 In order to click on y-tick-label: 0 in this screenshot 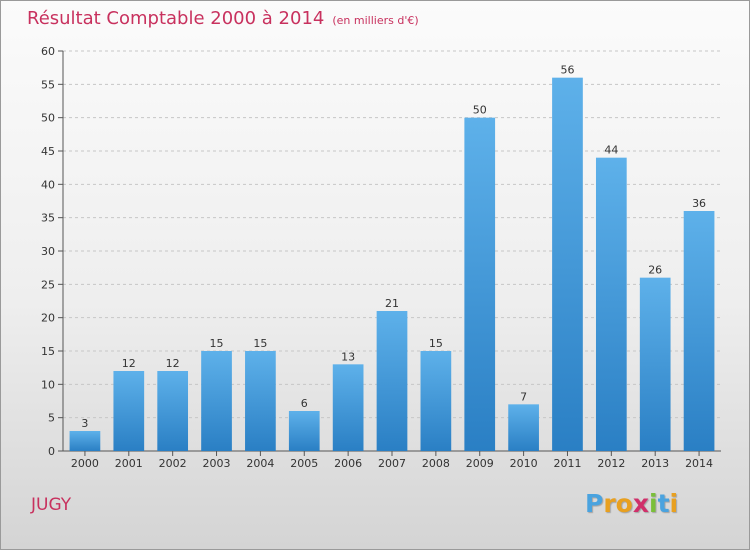, I will do `click(51, 451)`.